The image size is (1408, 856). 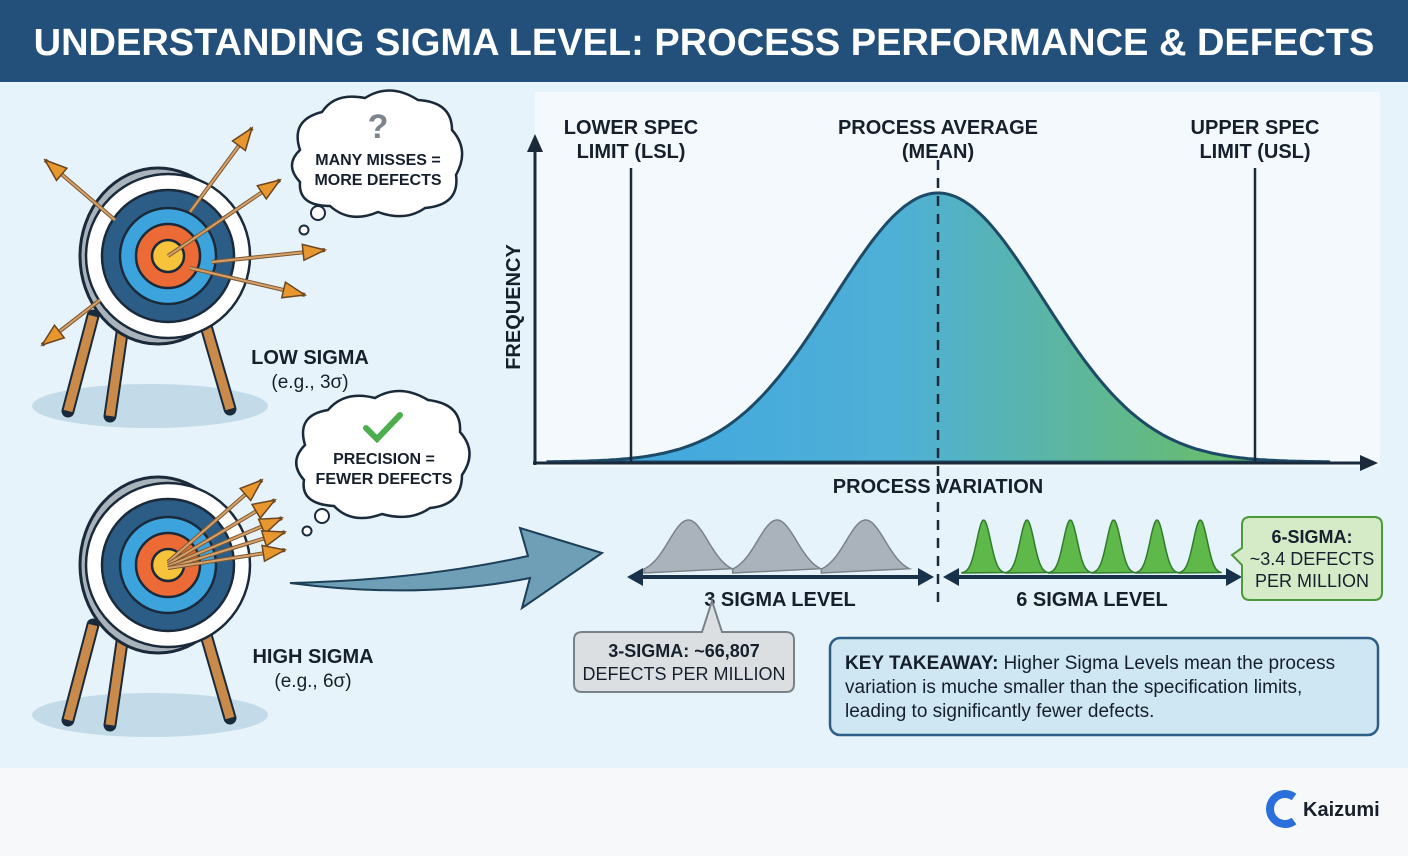 I want to click on y-axis-label: FREQUENCY, so click(x=514, y=307).